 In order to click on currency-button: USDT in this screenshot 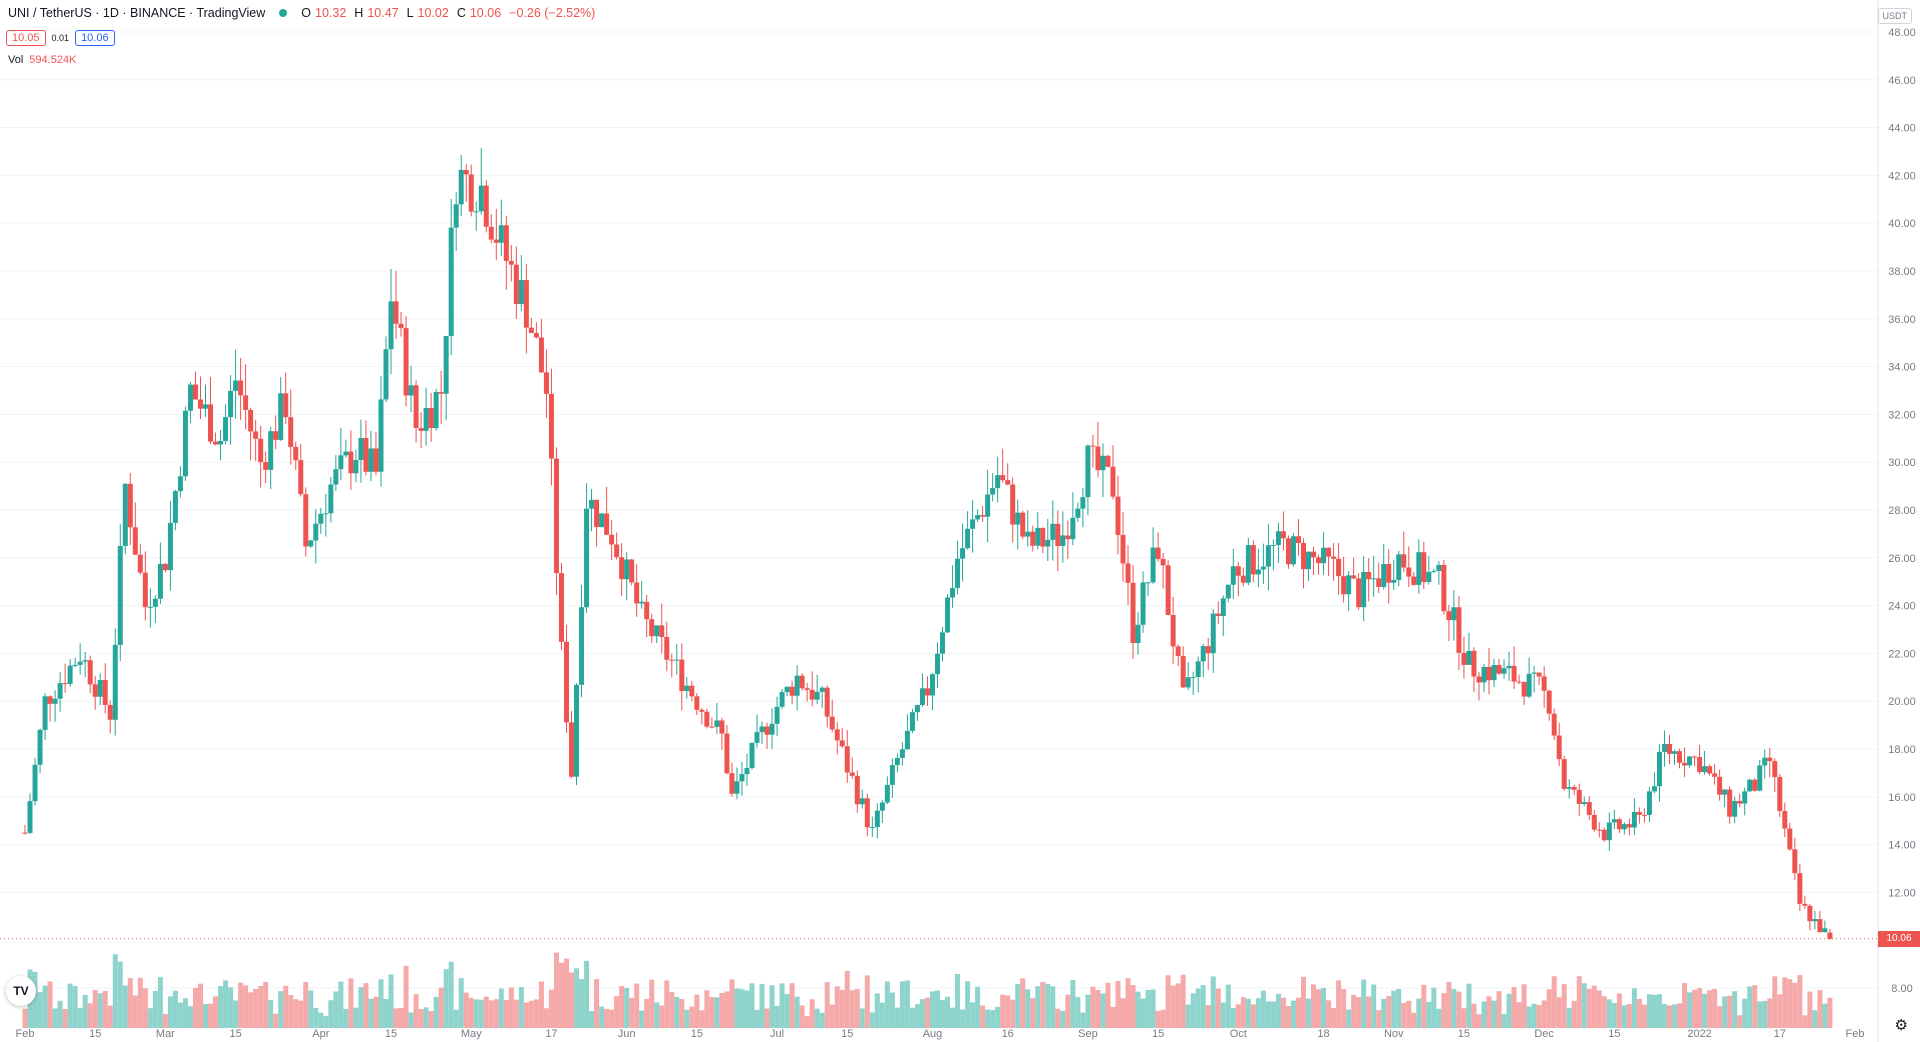, I will do `click(1894, 16)`.